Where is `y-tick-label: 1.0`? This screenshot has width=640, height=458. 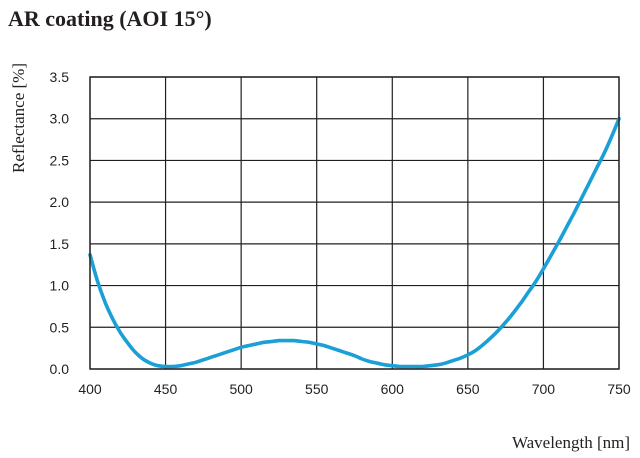 y-tick-label: 1.0 is located at coordinates (60, 286).